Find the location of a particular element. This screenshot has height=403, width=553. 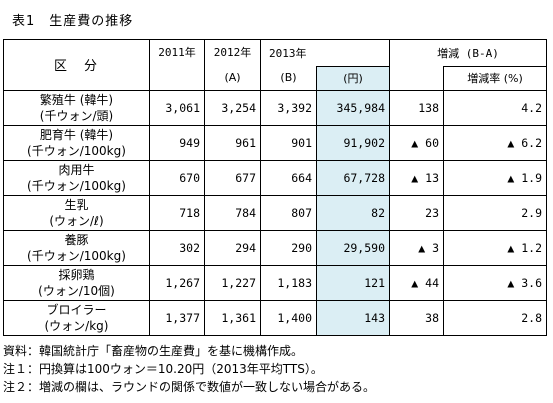

note-source: 資料：韓国統計庁「畜産物の生産費」を基に機構作成。 is located at coordinates (153, 351).